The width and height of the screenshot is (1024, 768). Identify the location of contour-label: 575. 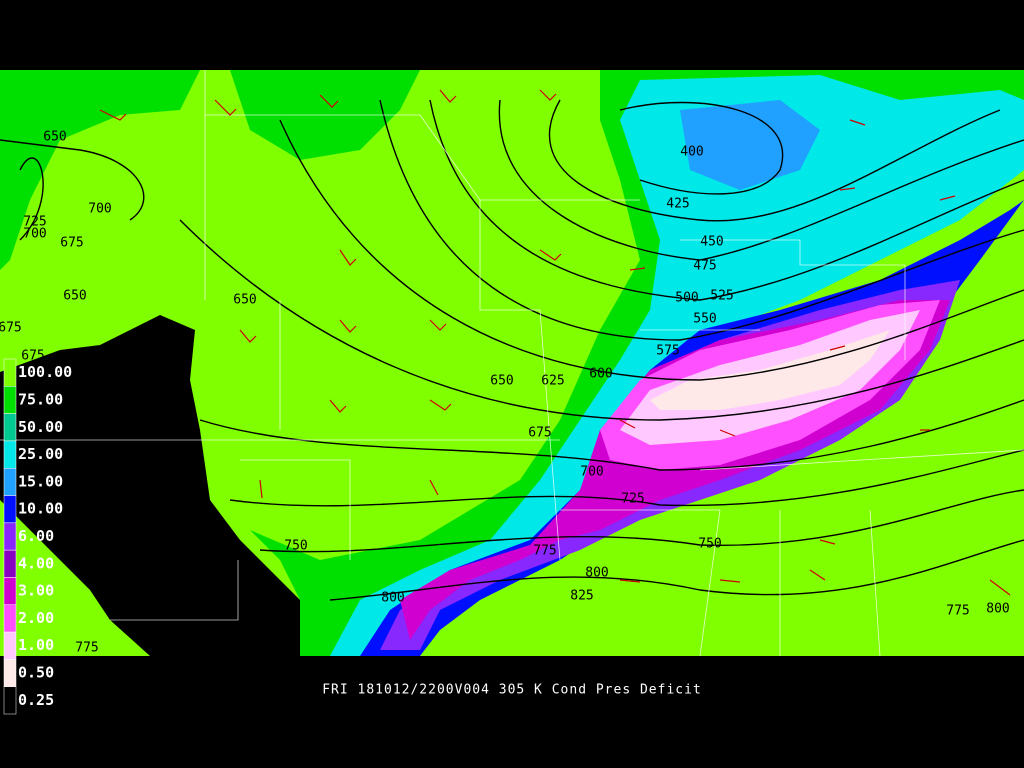
(667, 351).